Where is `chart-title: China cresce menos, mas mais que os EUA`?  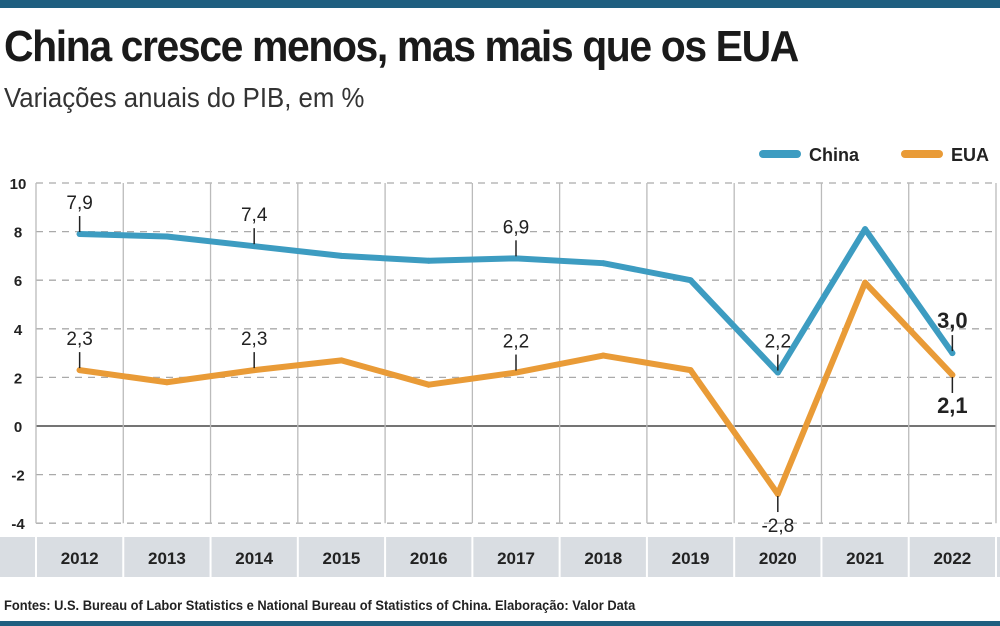
chart-title: China cresce menos, mas mais que os EUA is located at coordinates (401, 46).